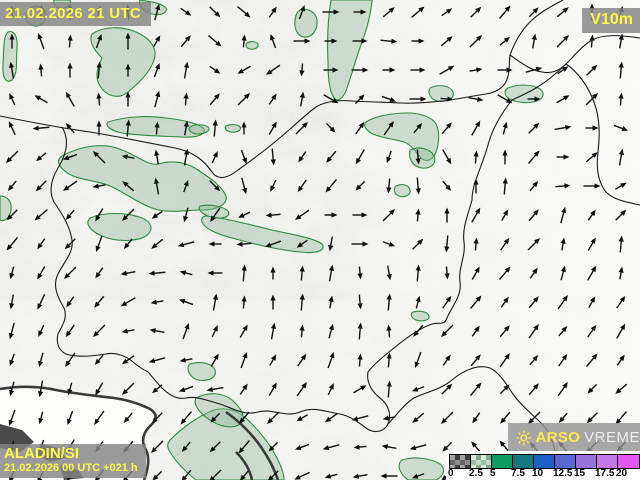  I want to click on brand-name: VREME, so click(612, 437).